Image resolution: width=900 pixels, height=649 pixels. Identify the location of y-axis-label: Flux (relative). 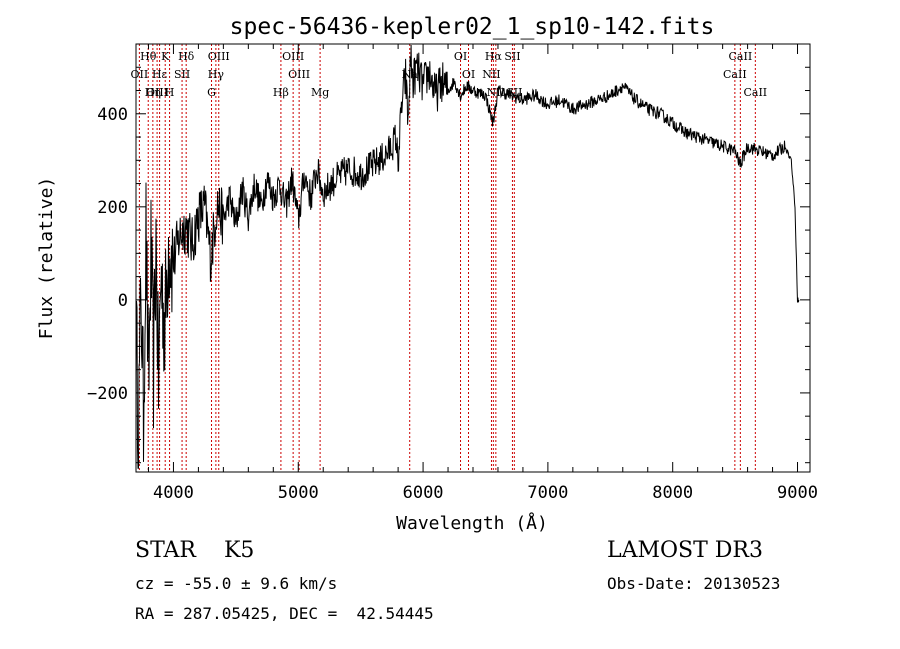
(46, 258).